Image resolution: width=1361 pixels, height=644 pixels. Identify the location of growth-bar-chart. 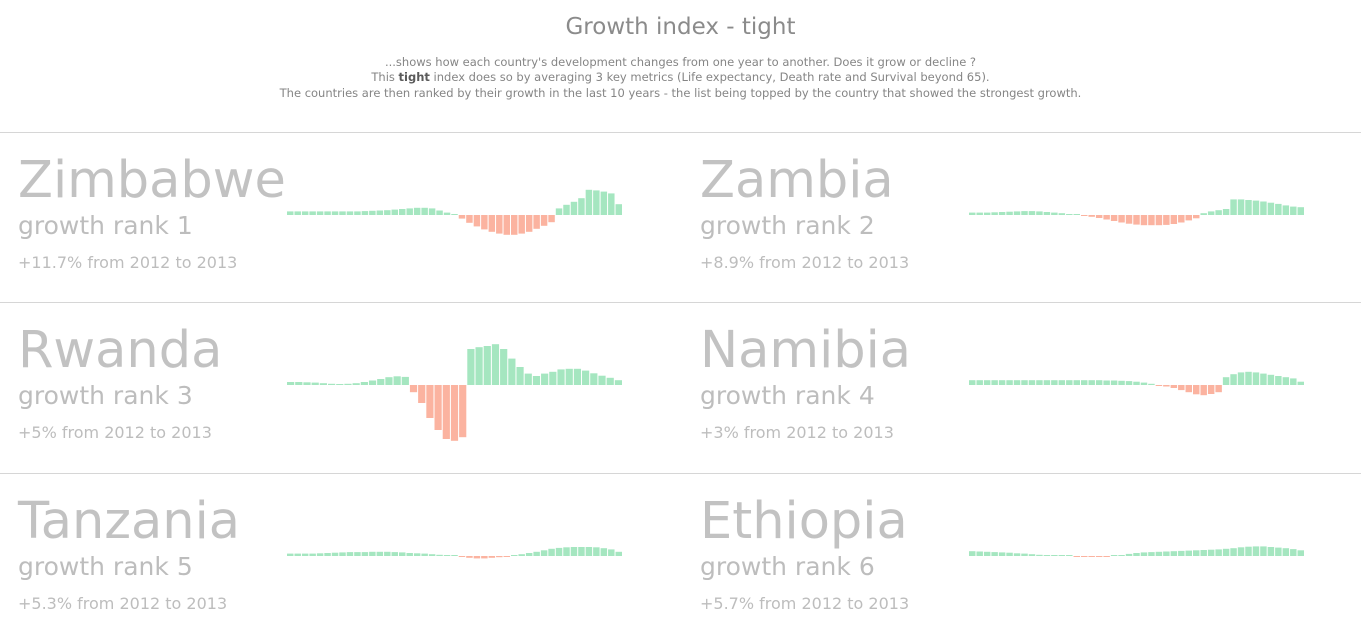
(454, 212).